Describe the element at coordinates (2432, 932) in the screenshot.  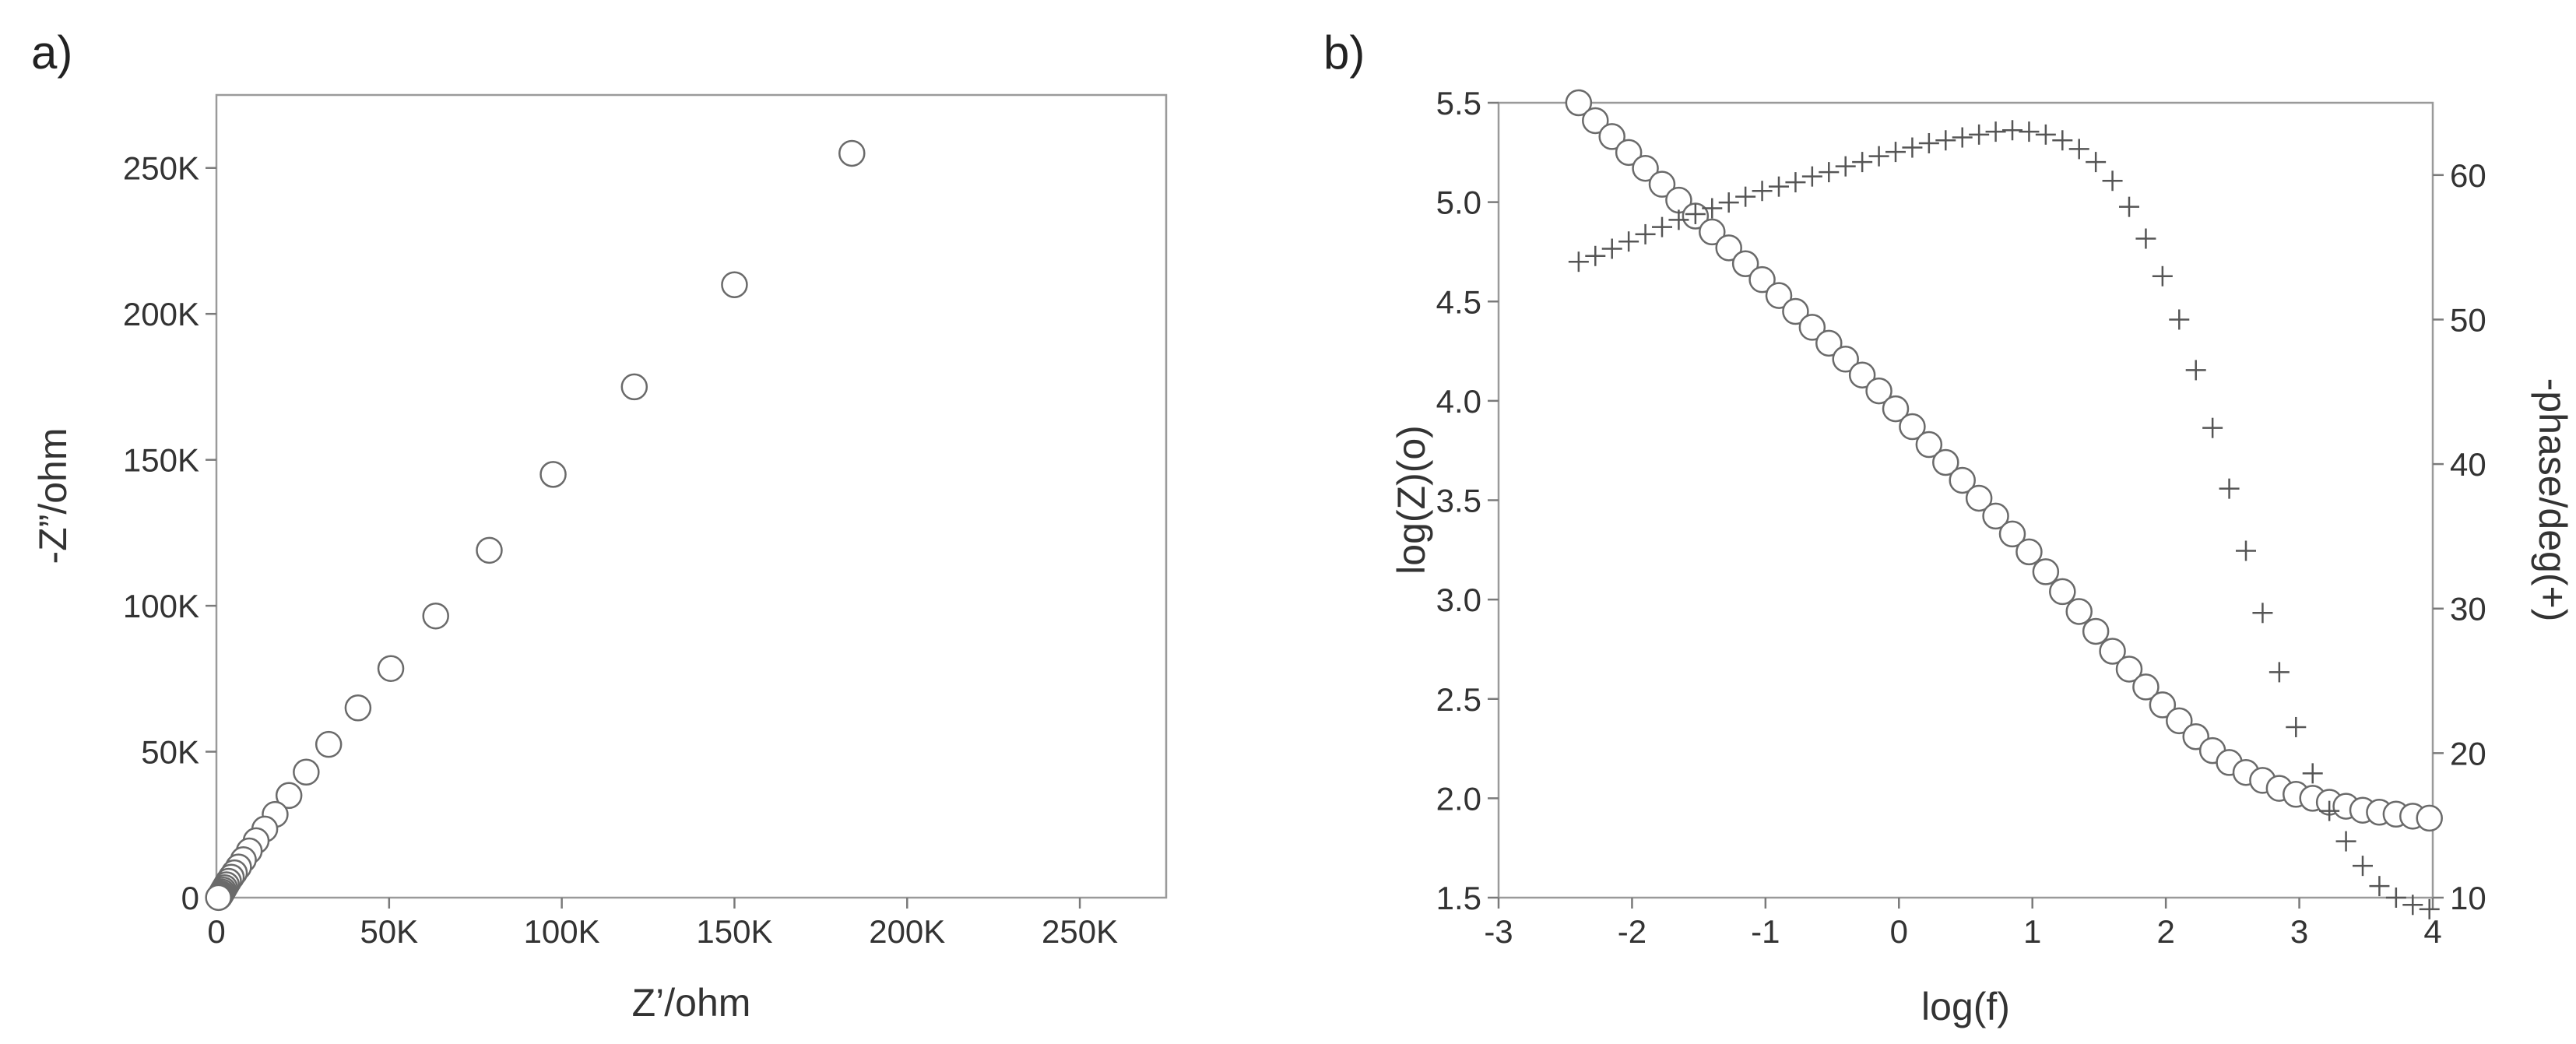
I see `panel-b-x-tick-label: 4` at that location.